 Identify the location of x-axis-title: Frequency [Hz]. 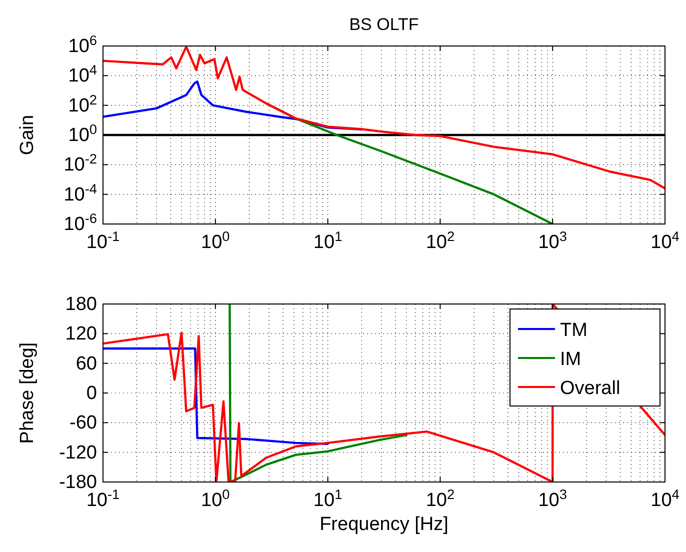
(384, 524).